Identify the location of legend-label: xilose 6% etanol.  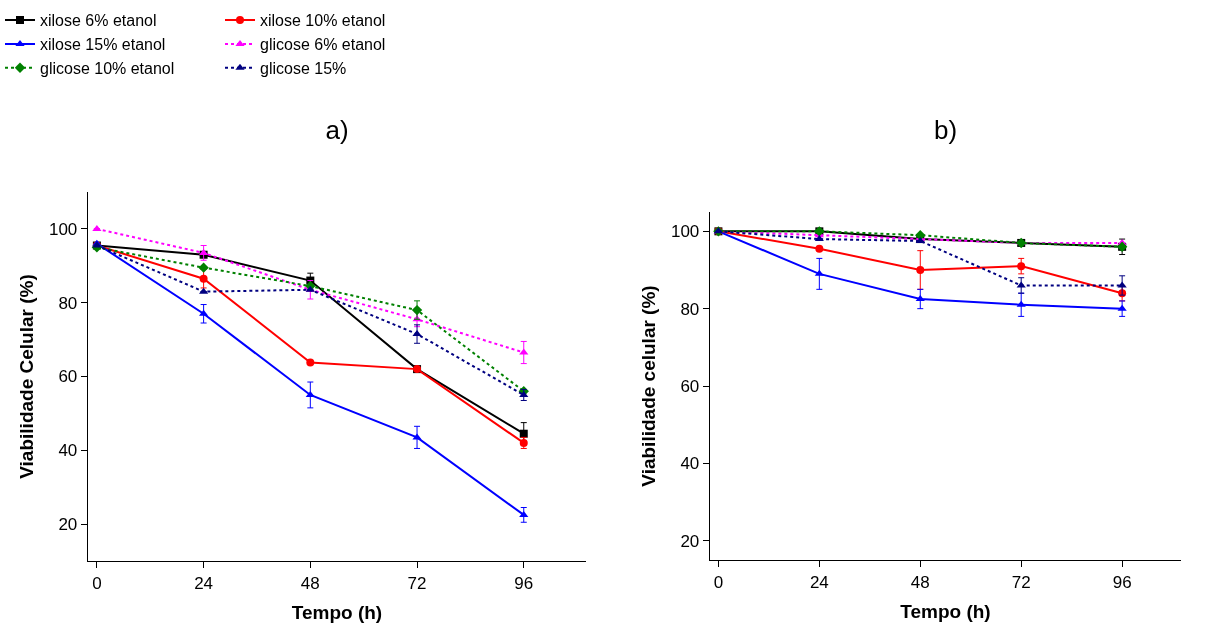
(98, 21).